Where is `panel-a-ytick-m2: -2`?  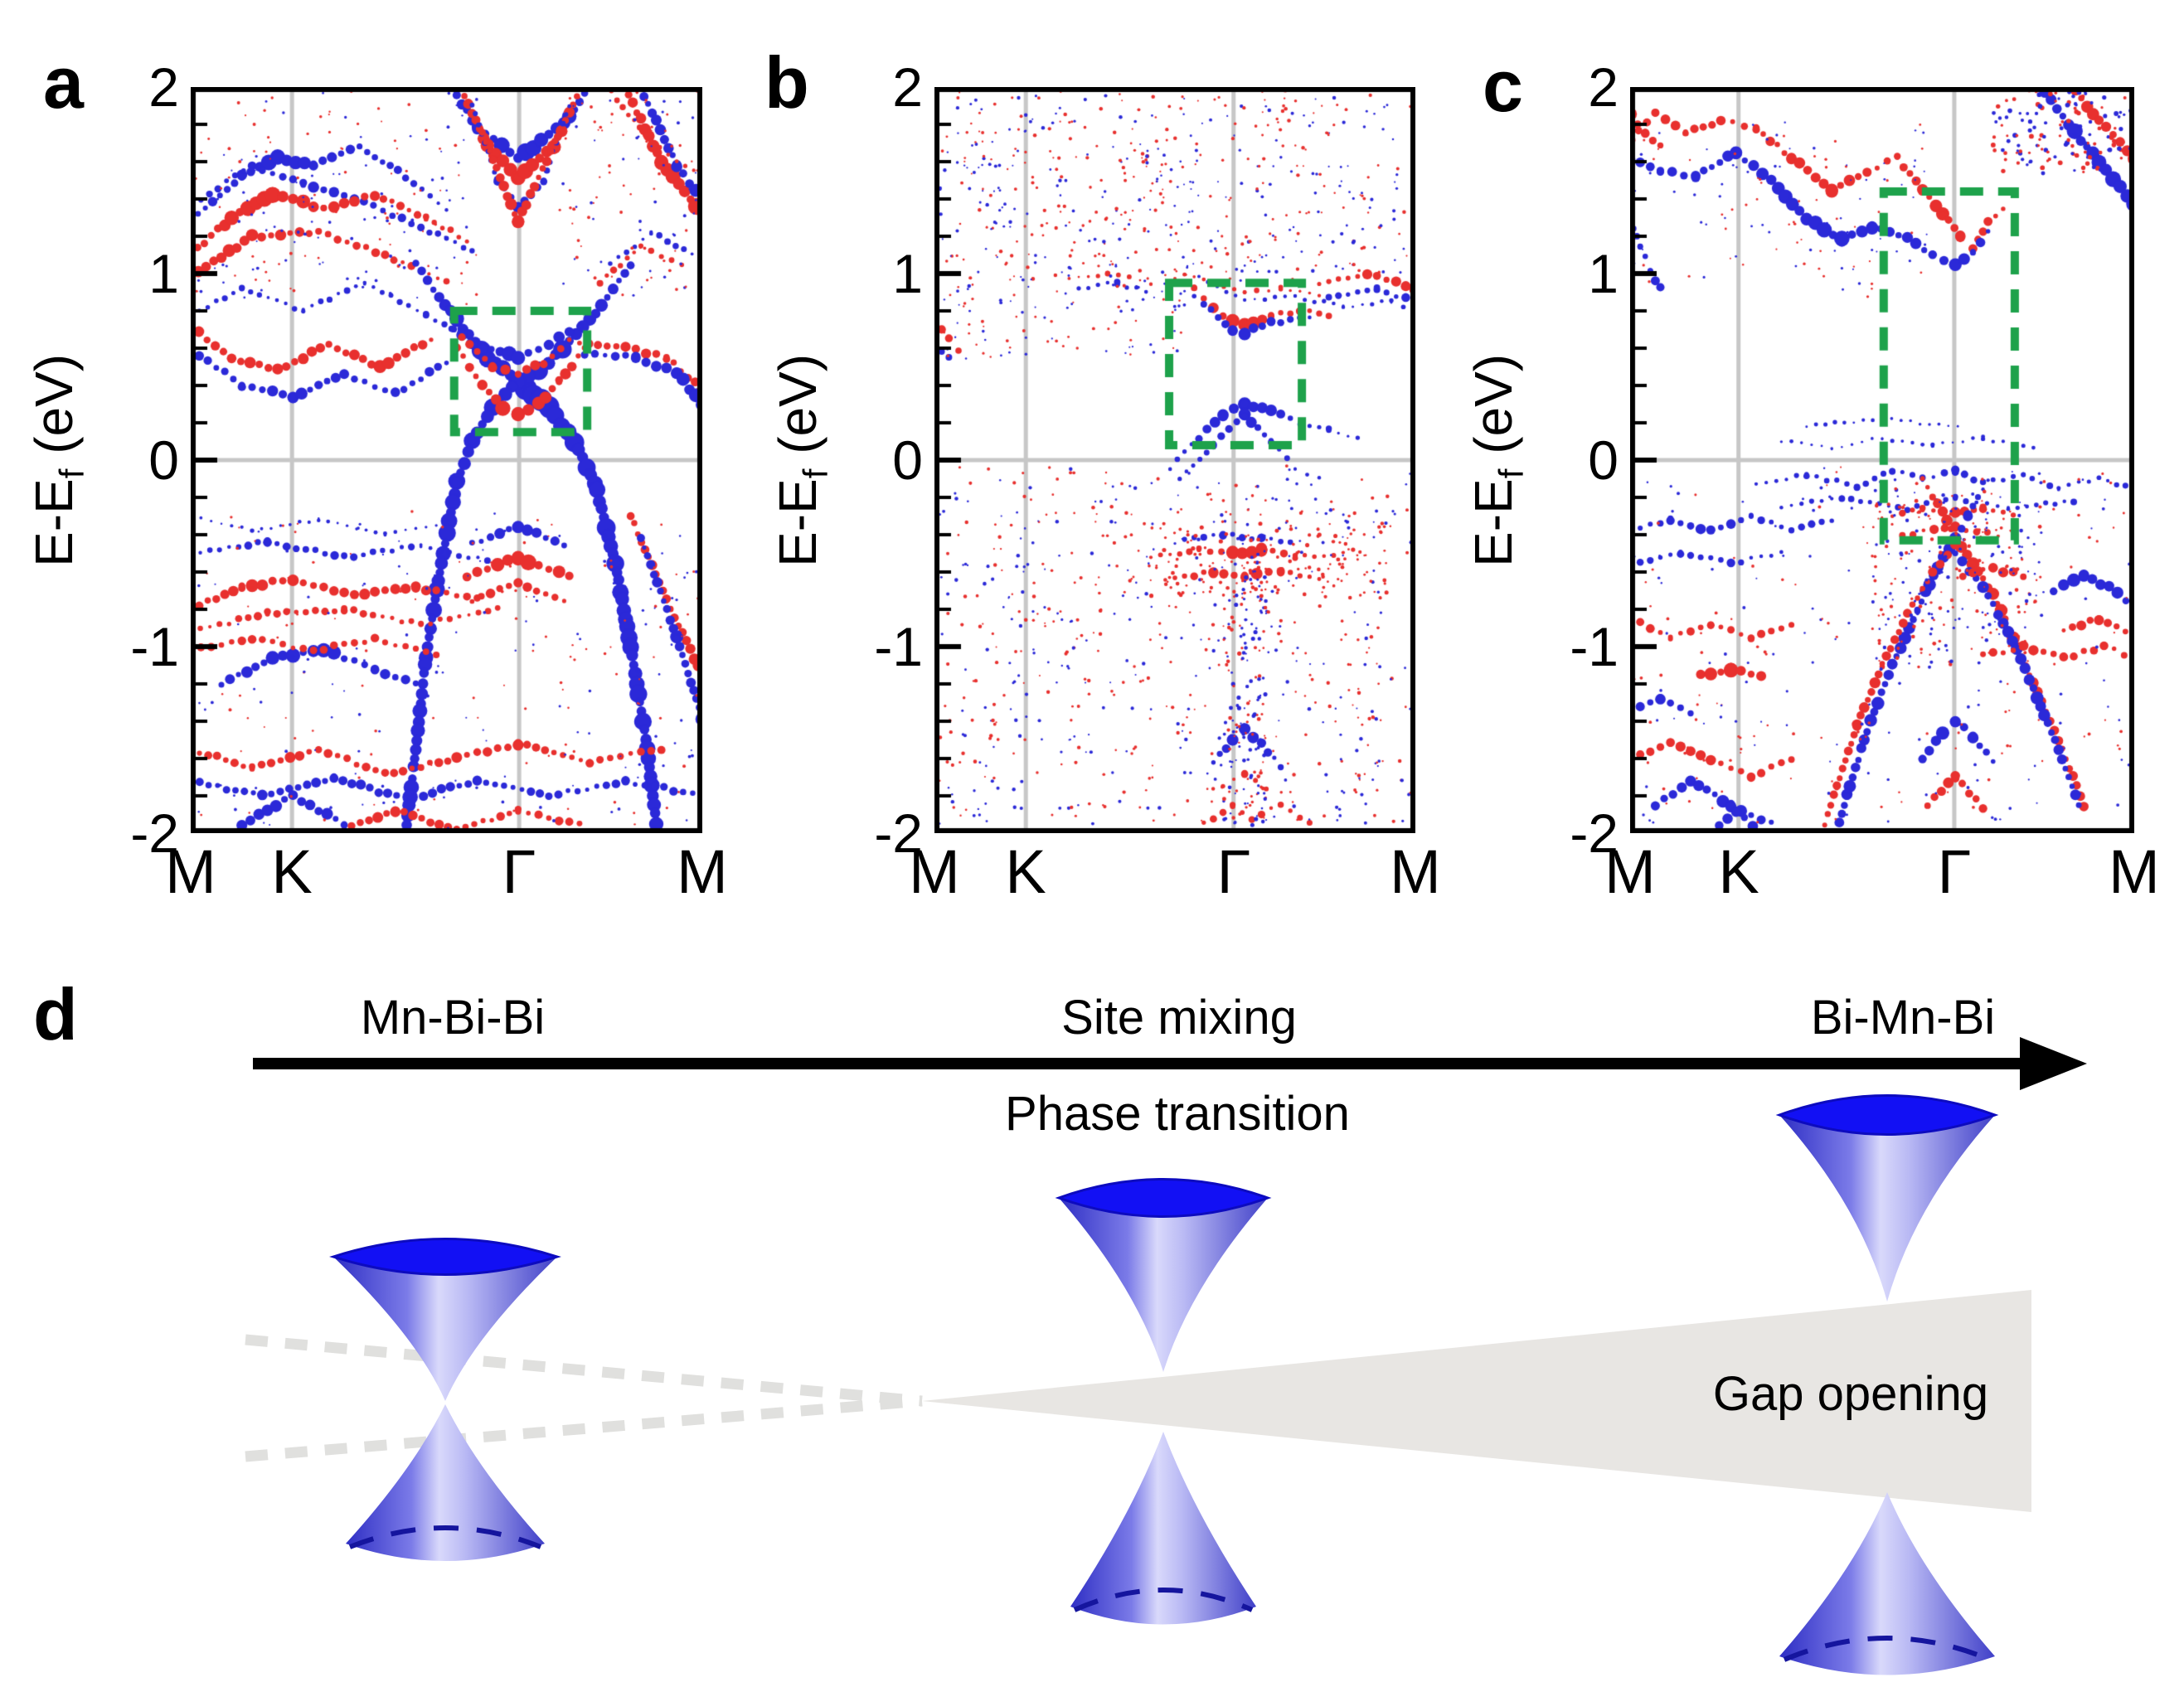
panel-a-ytick-m2: -2 is located at coordinates (154, 833).